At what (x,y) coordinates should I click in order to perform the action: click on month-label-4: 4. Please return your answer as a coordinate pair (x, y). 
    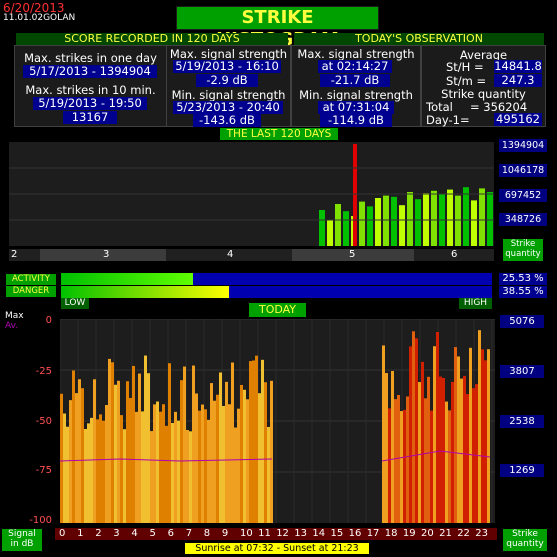
    Looking at the image, I should click on (230, 254).